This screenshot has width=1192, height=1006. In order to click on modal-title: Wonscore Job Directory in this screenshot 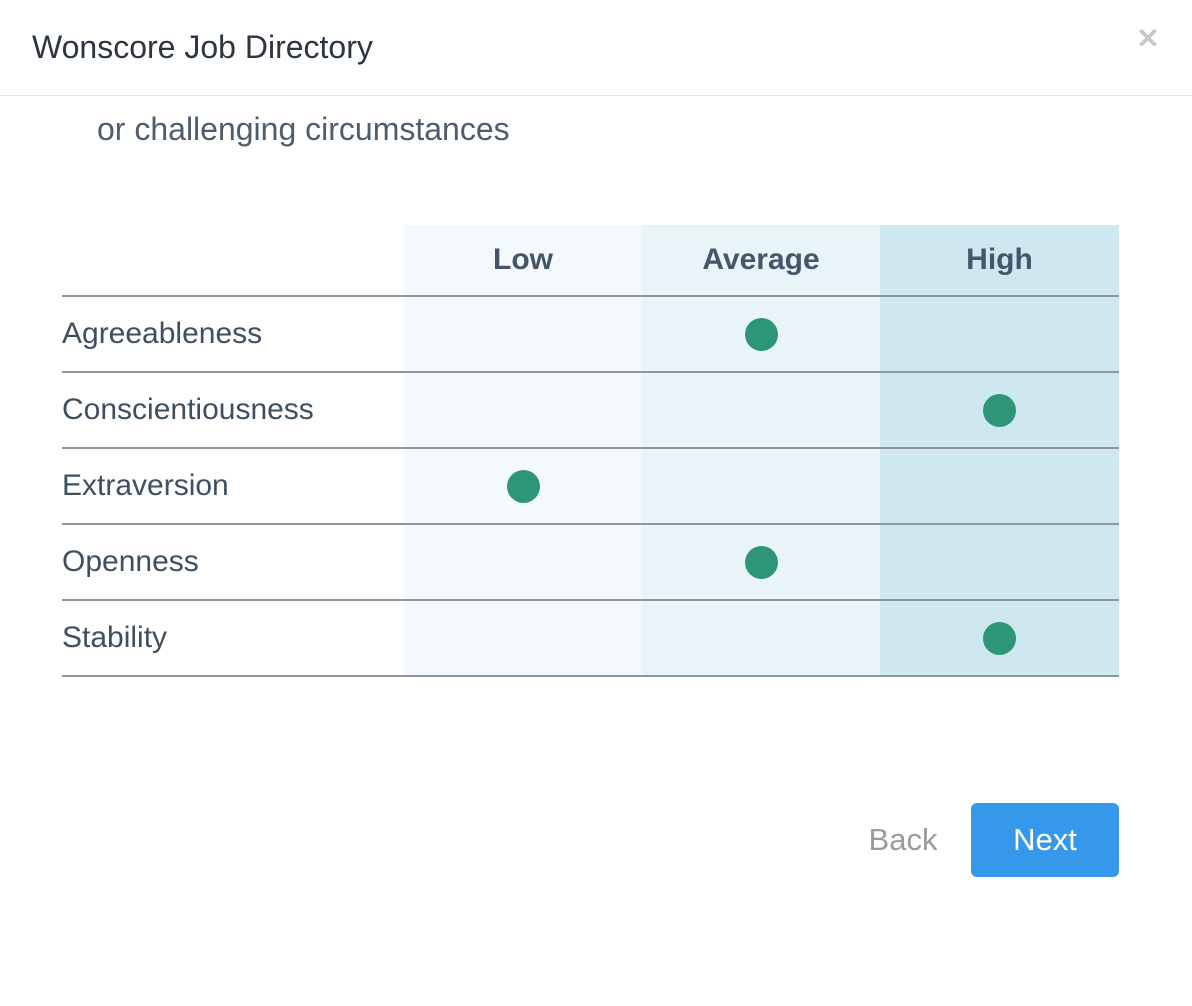, I will do `click(202, 47)`.